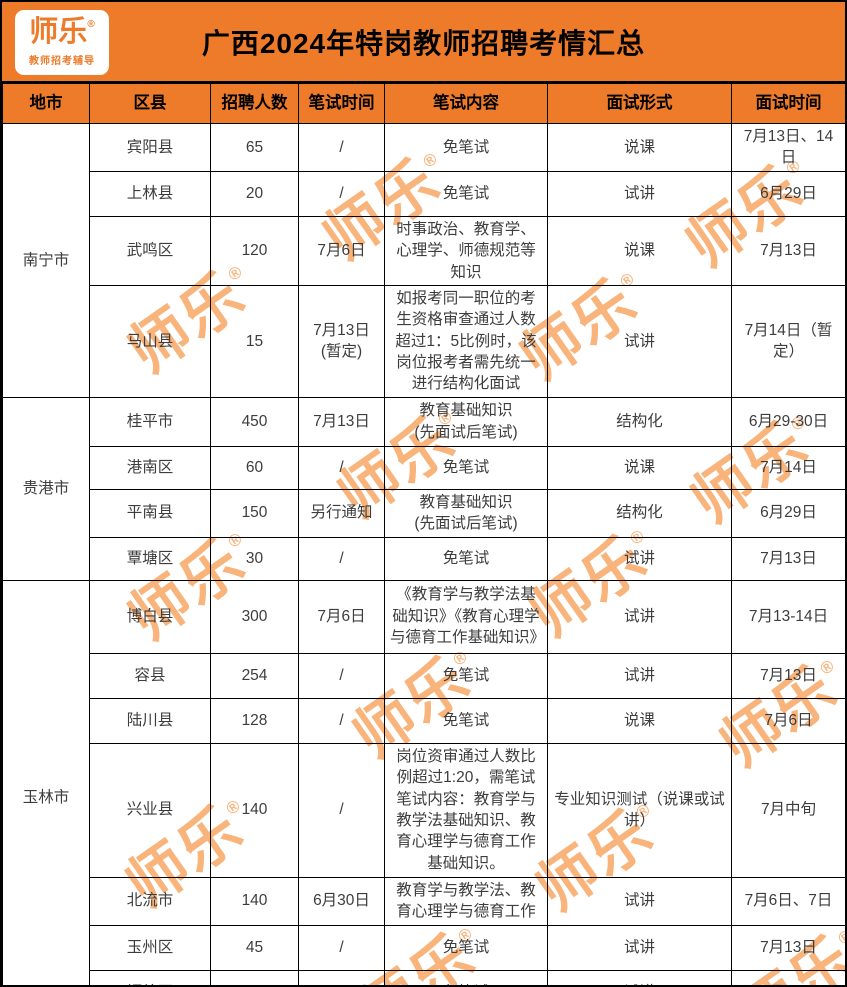 The height and width of the screenshot is (987, 847). What do you see at coordinates (466, 901) in the screenshot?
I see `written-content-cell: 教育学与教学法、教育心理学与德育工作` at bounding box center [466, 901].